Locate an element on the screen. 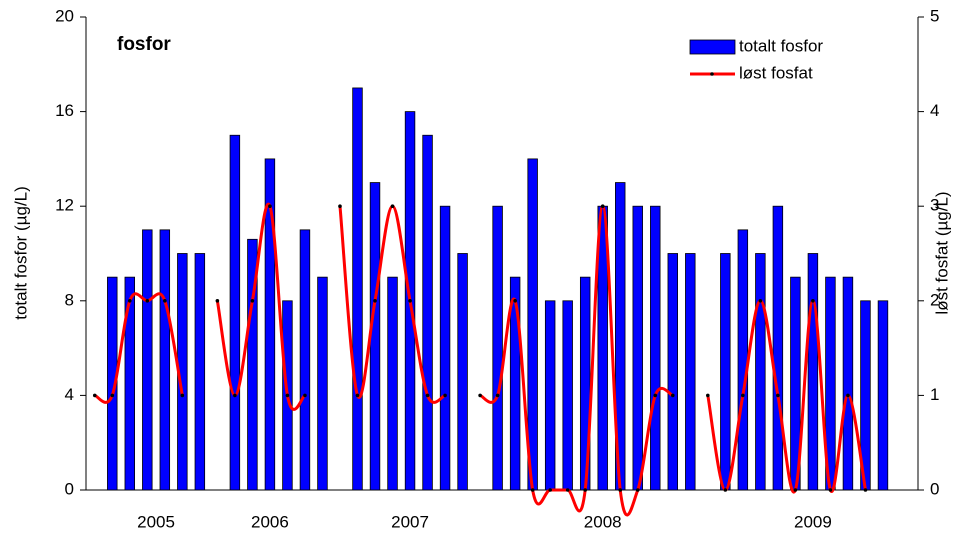  x-tick-label: 2009 is located at coordinates (813, 521).